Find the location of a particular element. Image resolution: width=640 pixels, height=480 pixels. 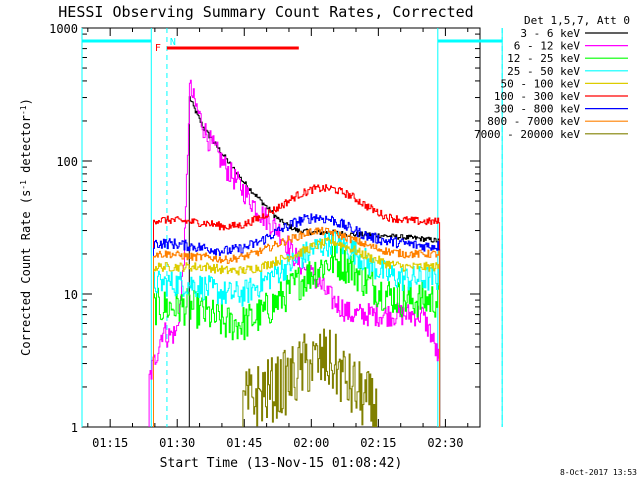

flare-flag-label: F is located at coordinates (158, 48).